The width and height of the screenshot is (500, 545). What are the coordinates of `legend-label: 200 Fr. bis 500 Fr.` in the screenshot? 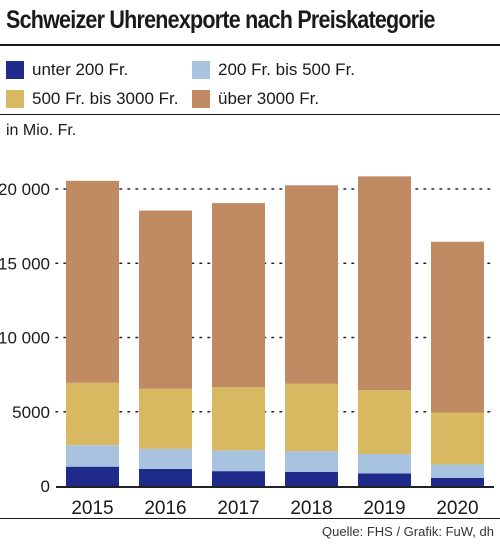 It's located at (287, 69).